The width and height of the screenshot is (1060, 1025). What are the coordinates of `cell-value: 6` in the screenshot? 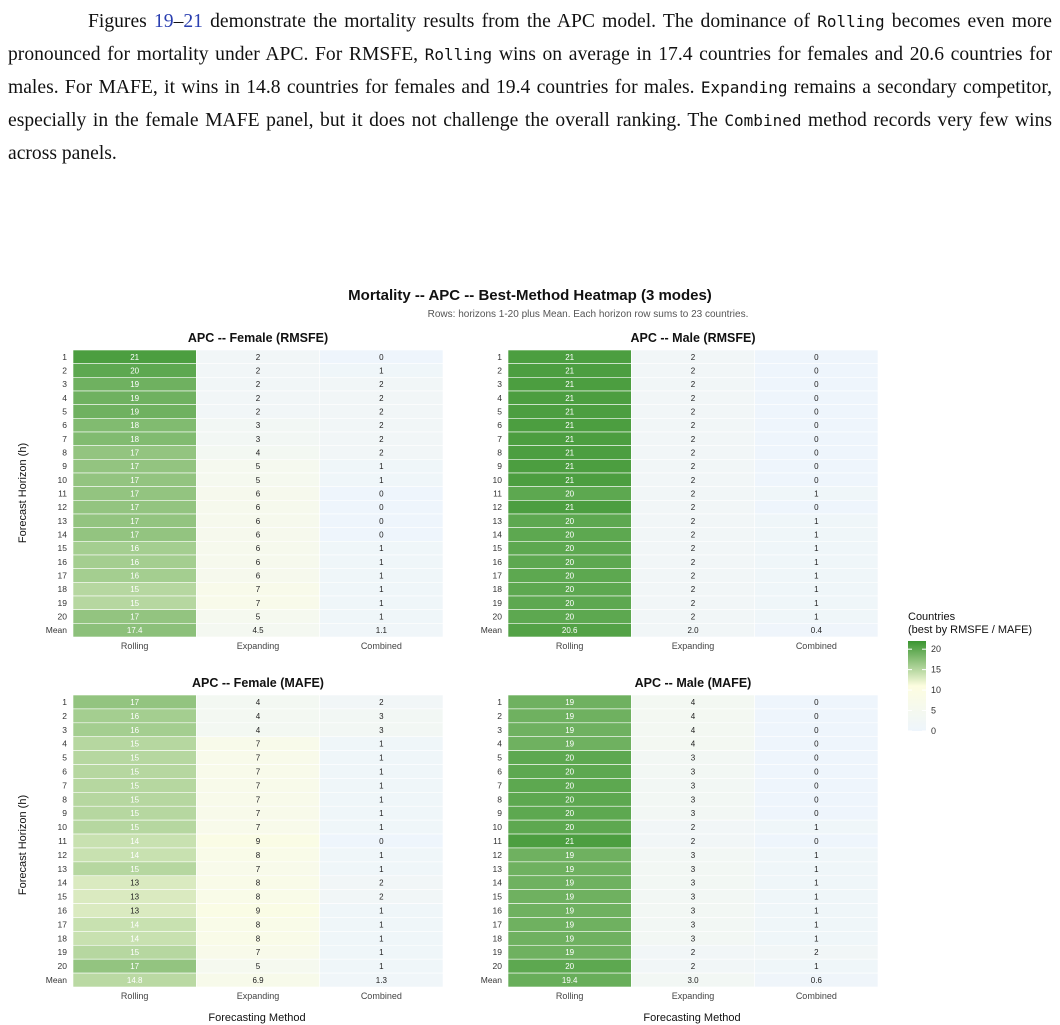 It's located at (258, 507).